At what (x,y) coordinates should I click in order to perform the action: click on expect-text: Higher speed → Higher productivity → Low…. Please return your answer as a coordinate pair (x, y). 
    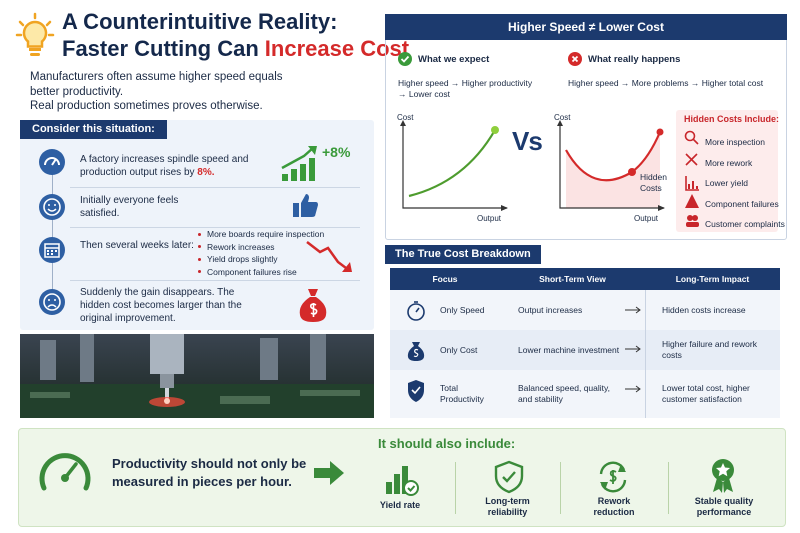
    Looking at the image, I should click on (465, 88).